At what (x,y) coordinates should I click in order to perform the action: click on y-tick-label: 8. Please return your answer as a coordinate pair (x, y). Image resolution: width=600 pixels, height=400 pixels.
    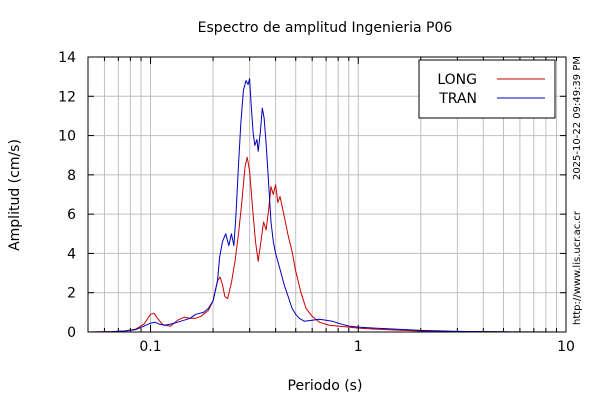
    Looking at the image, I should click on (71, 176).